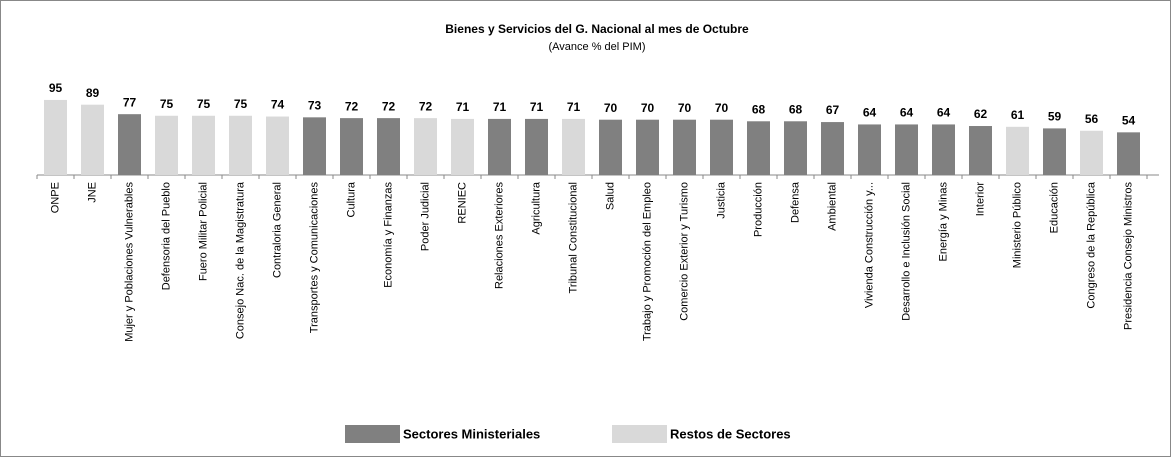  What do you see at coordinates (278, 105) in the screenshot?
I see `value-label: 74` at bounding box center [278, 105].